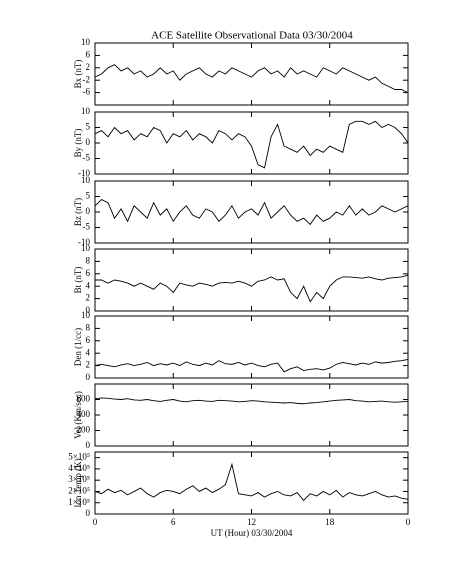 The image size is (453, 566). Describe the element at coordinates (78, 280) in the screenshot. I see `y-axis-label: Bt (nT)` at that location.